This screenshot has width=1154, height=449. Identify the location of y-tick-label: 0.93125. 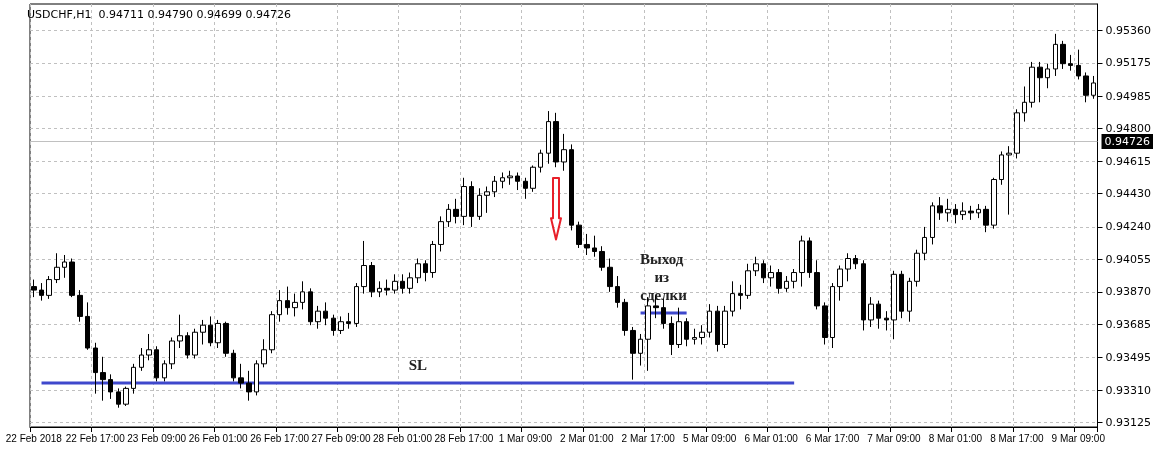
(1128, 423).